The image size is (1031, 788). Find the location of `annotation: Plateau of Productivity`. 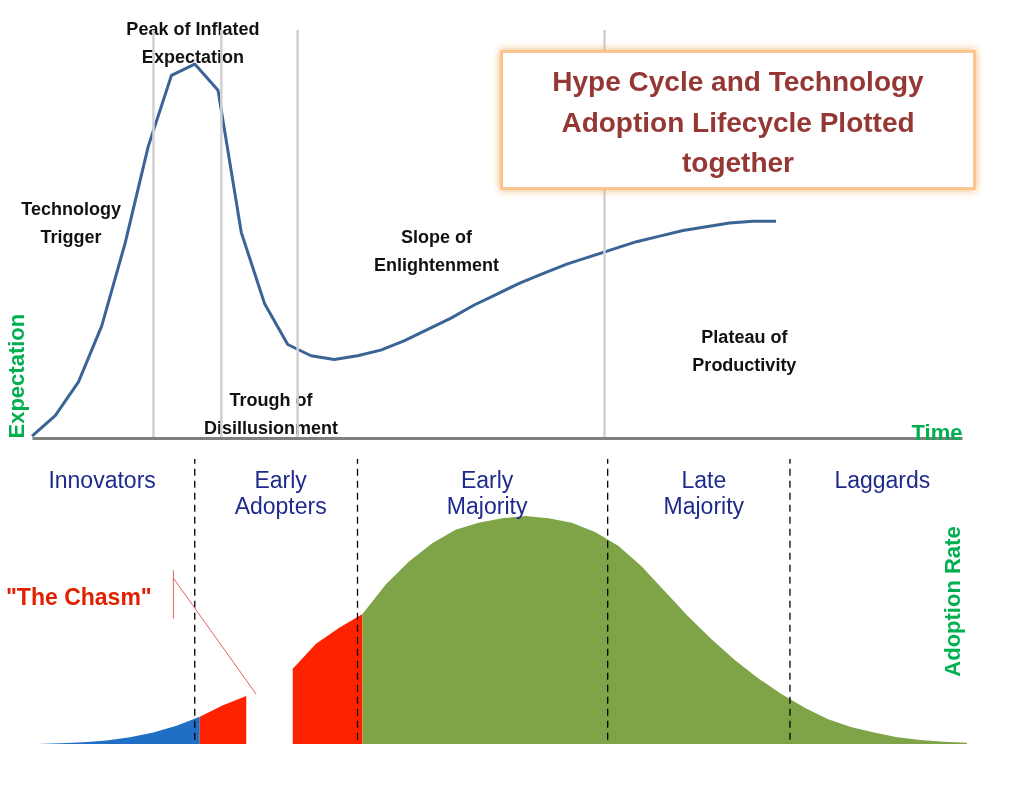

annotation: Plateau of Productivity is located at coordinates (744, 351).